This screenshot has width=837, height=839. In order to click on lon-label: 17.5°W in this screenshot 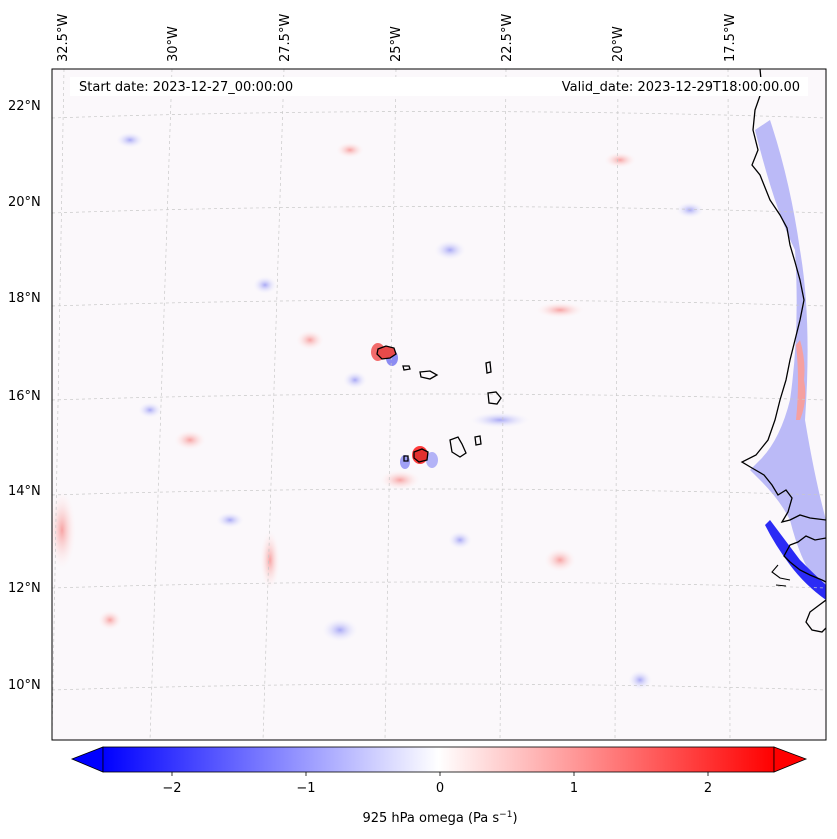, I will do `click(730, 38)`.